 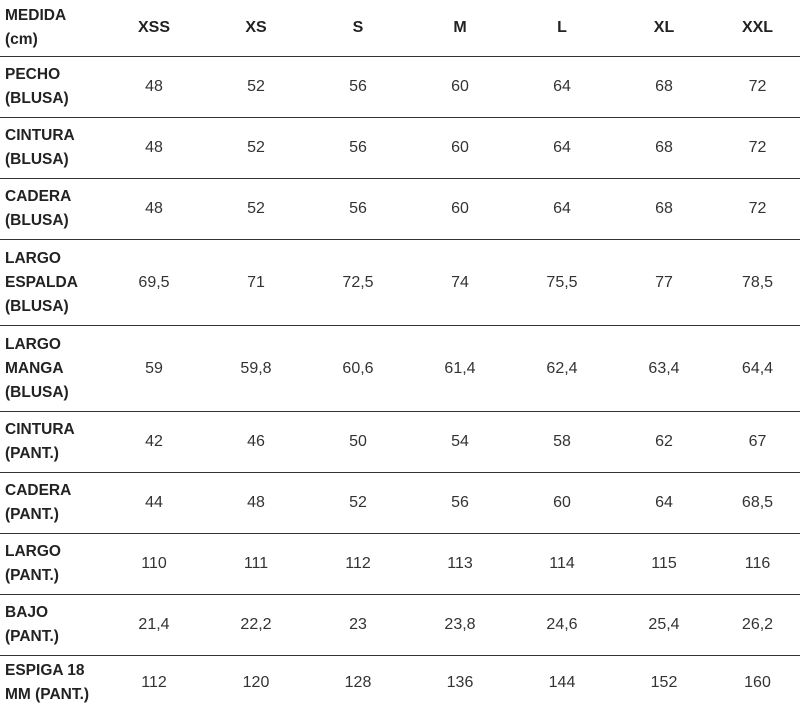 What do you see at coordinates (34, 368) in the screenshot?
I see `label-line: MANGA` at bounding box center [34, 368].